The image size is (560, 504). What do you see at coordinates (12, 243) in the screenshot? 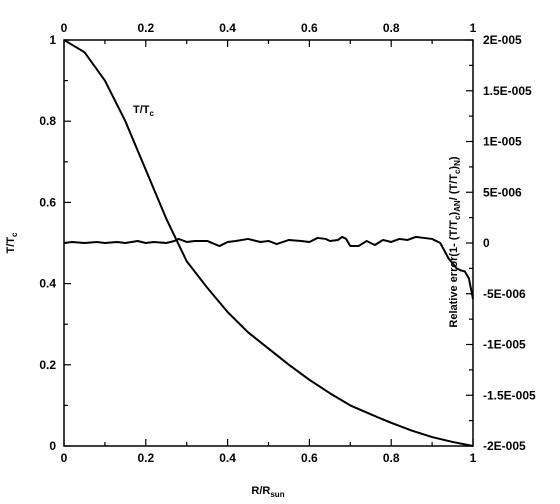
I see `y-axis-label-left: T/Tc` at bounding box center [12, 243].